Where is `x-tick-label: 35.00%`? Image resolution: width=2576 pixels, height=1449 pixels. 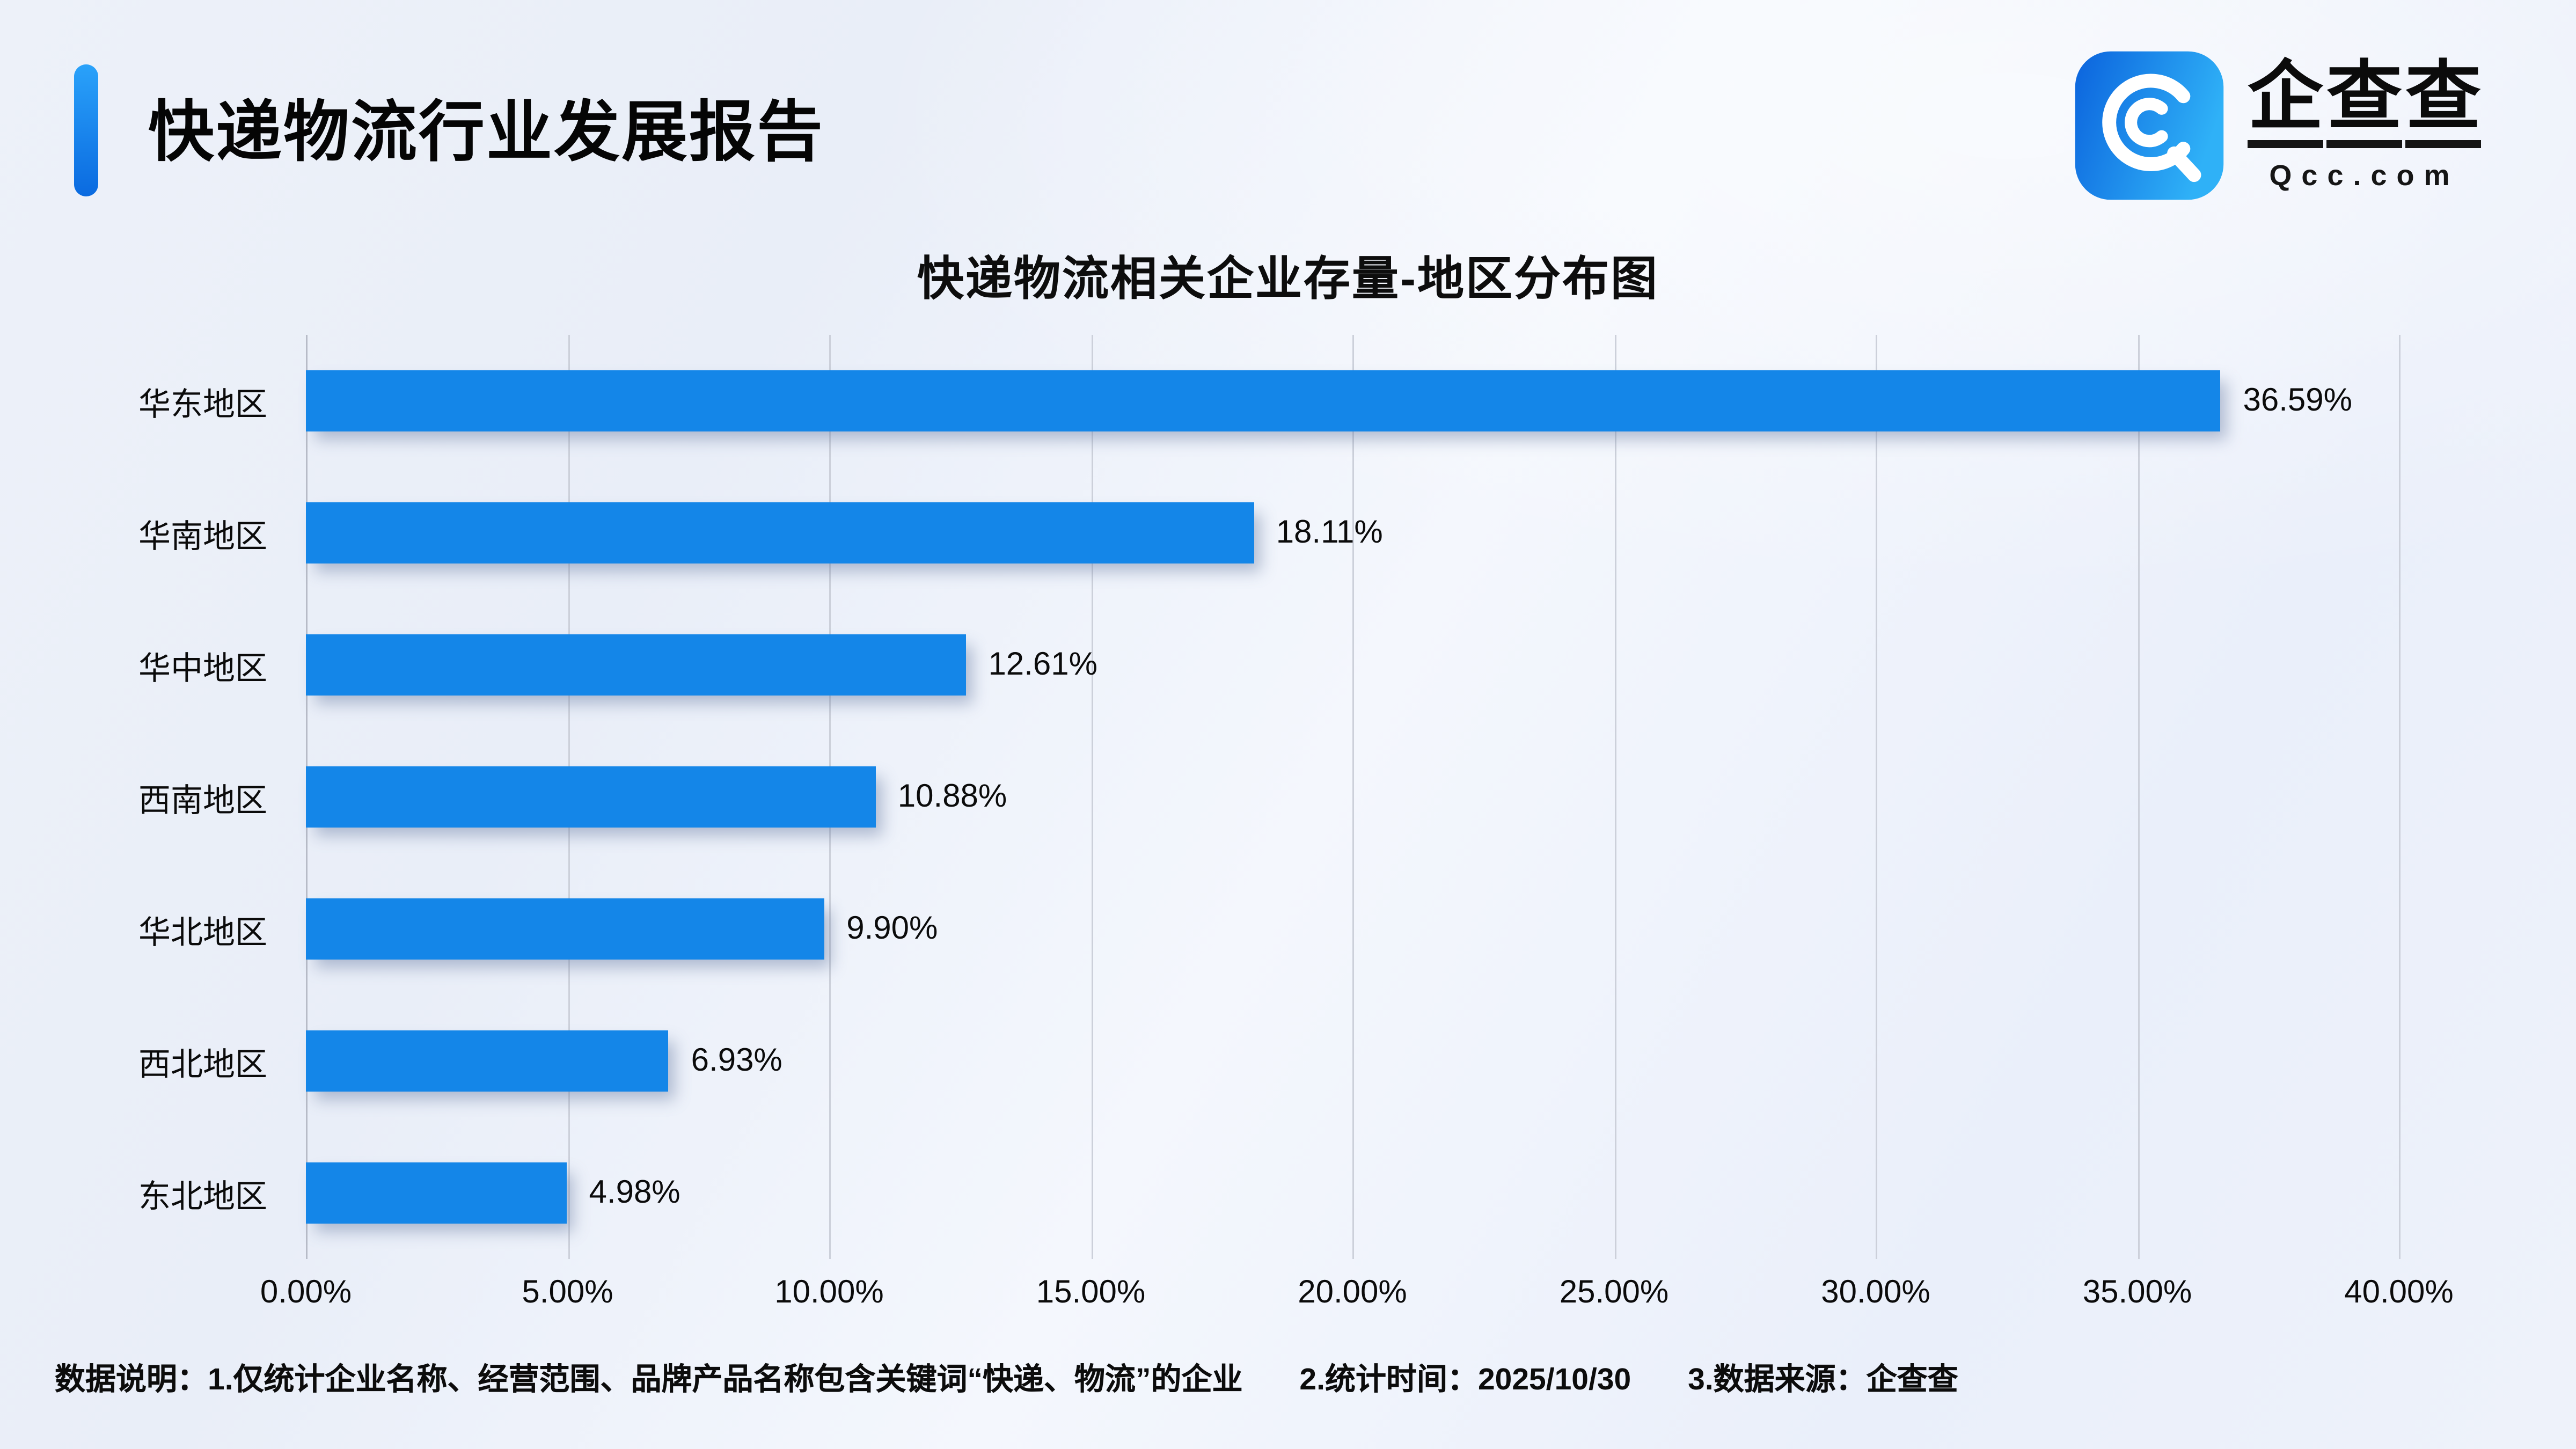
x-tick-label: 35.00% is located at coordinates (2137, 1293).